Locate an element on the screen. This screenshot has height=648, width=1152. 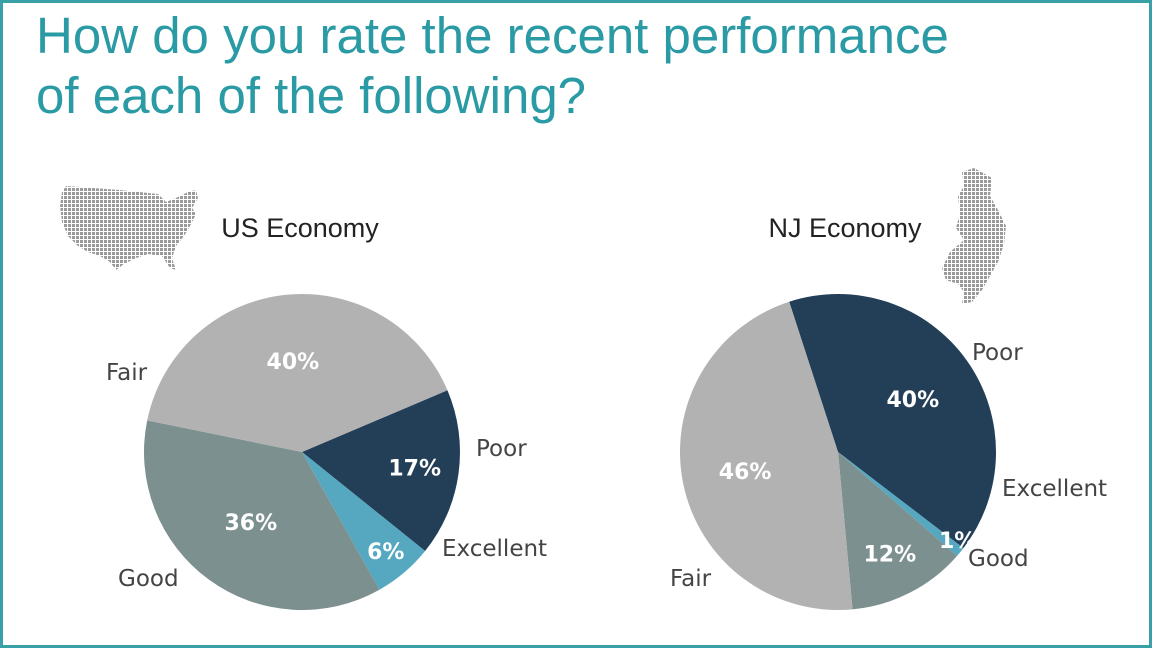
title-line-2: of each of the following? is located at coordinates (311, 95).